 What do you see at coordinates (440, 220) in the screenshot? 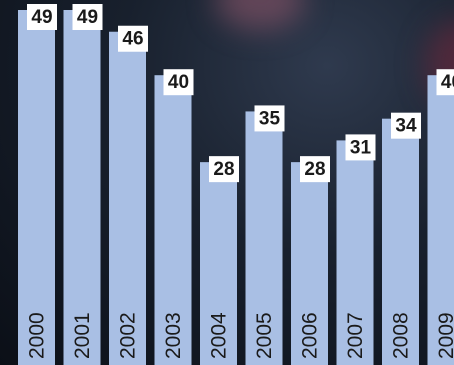
I see `bar-2009` at bounding box center [440, 220].